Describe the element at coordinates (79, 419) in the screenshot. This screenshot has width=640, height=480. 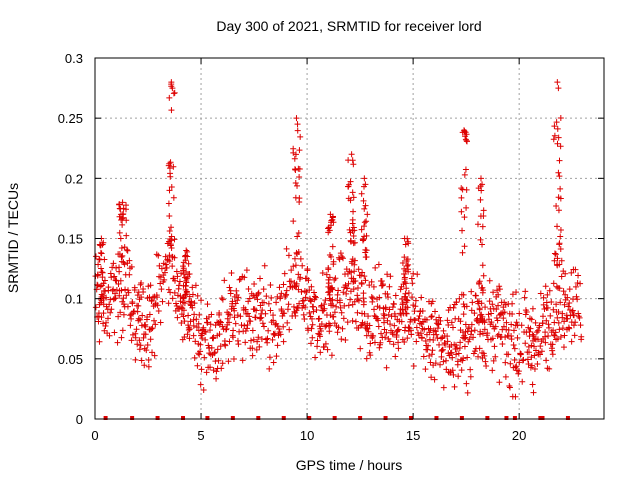
I see `y-tick-label: 0` at that location.